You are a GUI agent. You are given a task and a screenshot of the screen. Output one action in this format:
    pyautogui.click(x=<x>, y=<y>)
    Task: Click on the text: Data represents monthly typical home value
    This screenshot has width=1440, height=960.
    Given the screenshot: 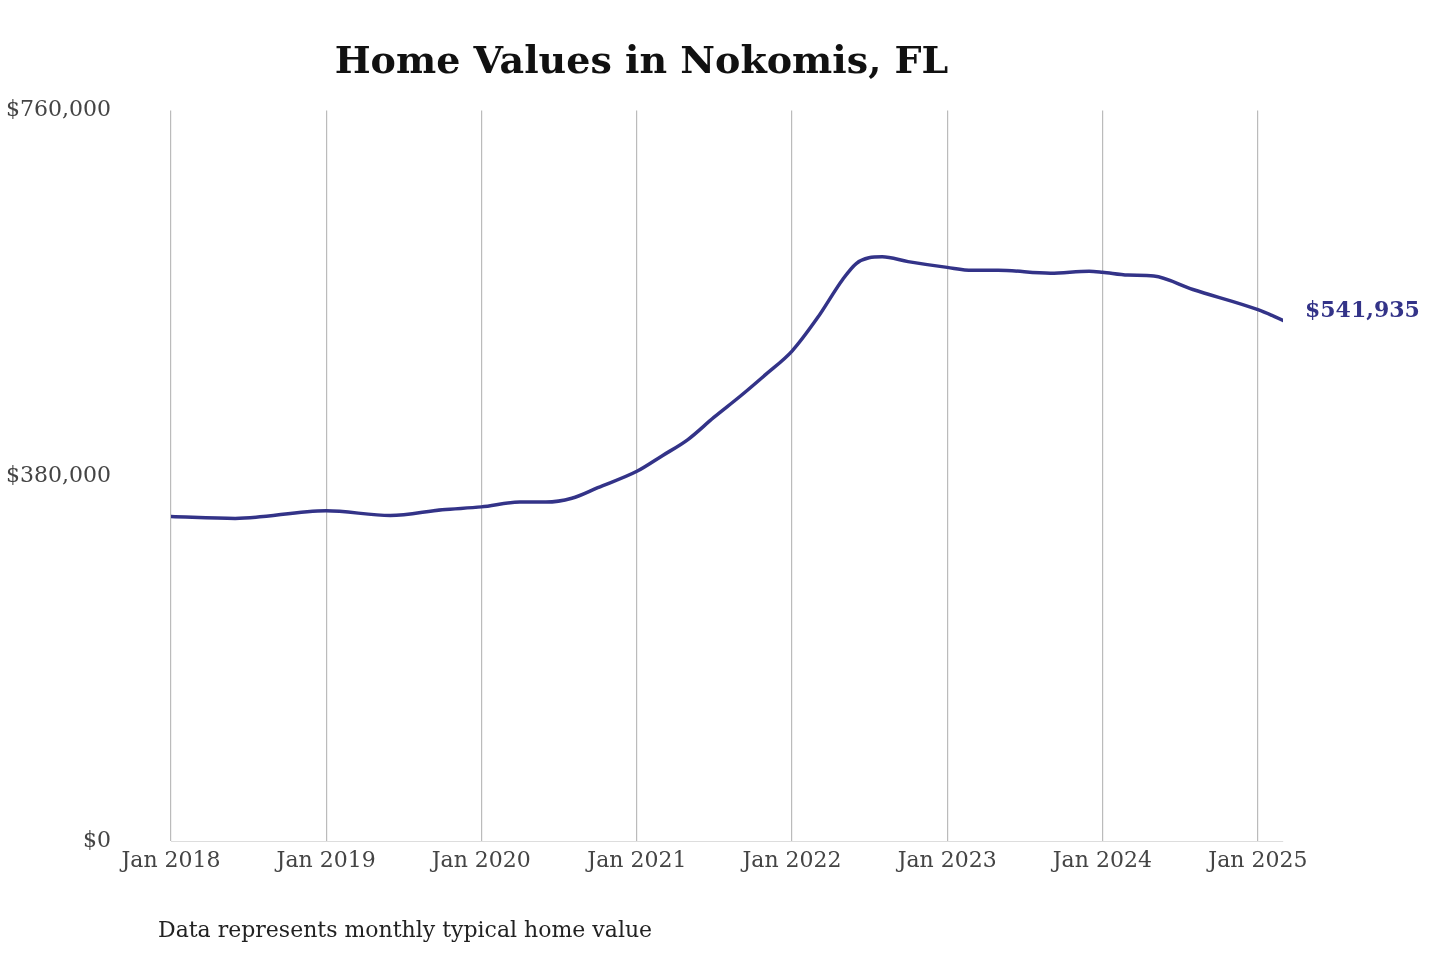 What is the action you would take?
    pyautogui.click(x=405, y=929)
    